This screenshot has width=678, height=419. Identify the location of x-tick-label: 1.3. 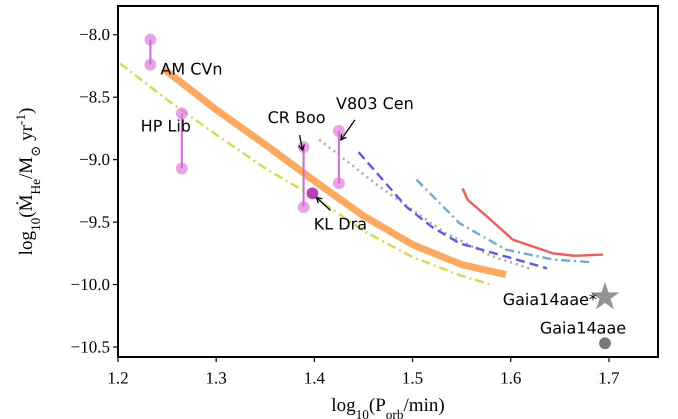
(216, 378).